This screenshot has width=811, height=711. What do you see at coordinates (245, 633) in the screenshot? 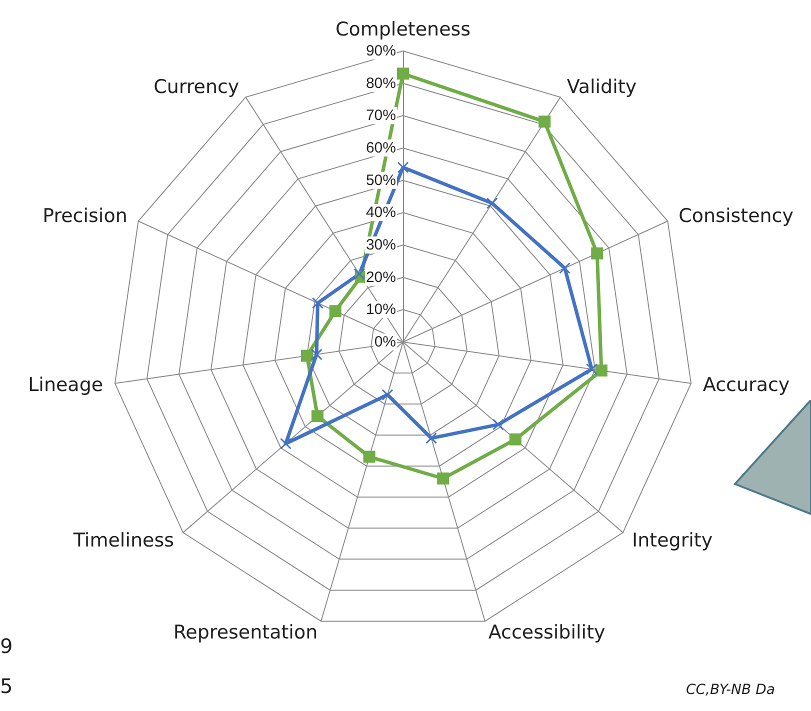
I see `spoke-label: Representation` at bounding box center [245, 633].